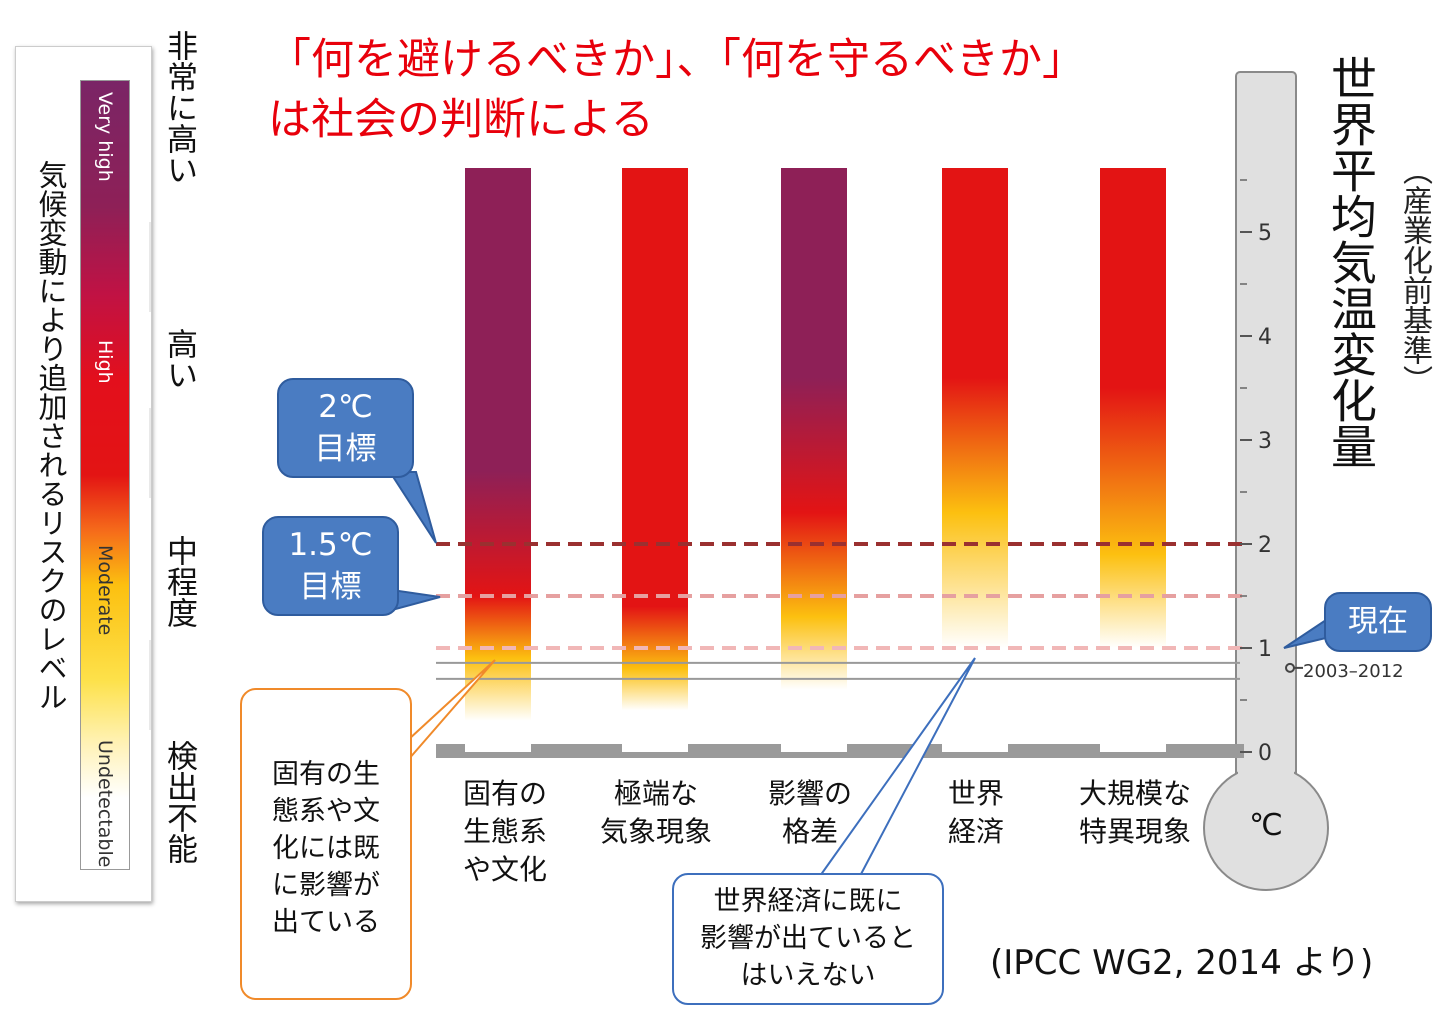  Describe the element at coordinates (51, 435) in the screenshot. I see `legend-title: 気候変動により追加されるリスクのレベル` at that location.